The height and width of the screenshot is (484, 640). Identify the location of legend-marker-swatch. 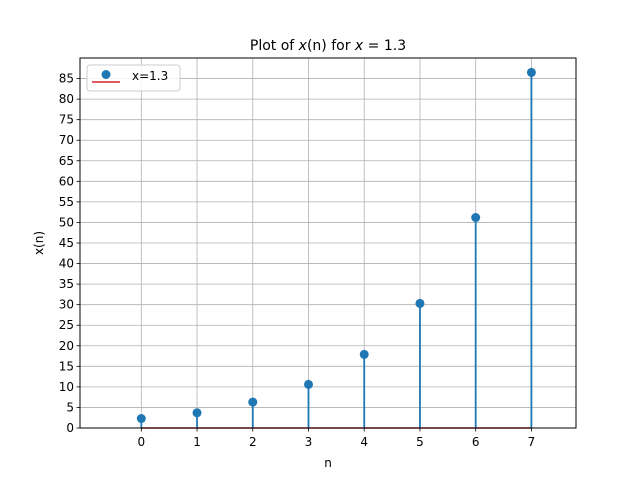
(106, 74).